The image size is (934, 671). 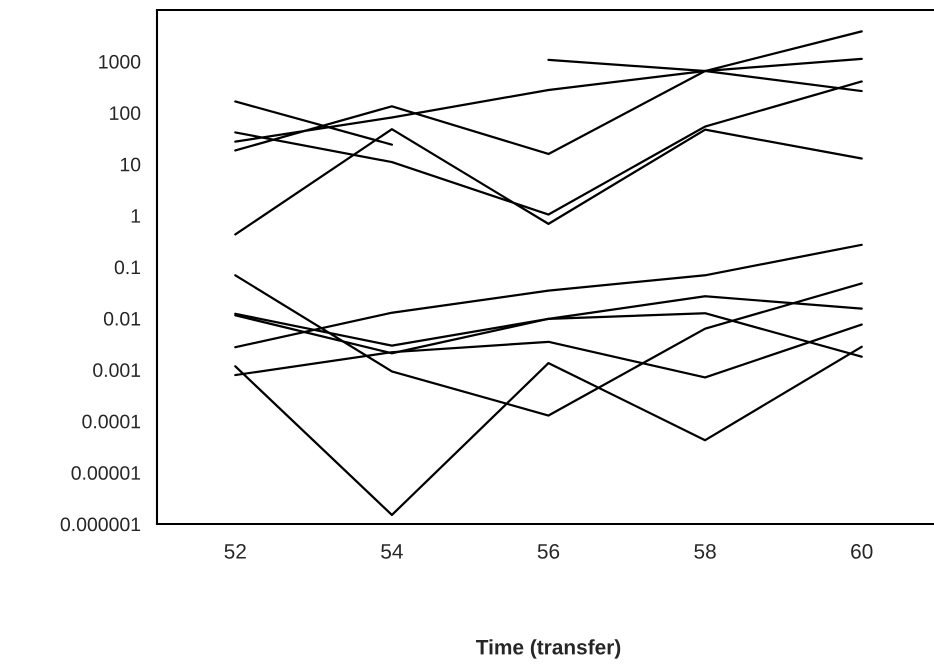 What do you see at coordinates (392, 551) in the screenshot?
I see `x-tick-label: 54` at bounding box center [392, 551].